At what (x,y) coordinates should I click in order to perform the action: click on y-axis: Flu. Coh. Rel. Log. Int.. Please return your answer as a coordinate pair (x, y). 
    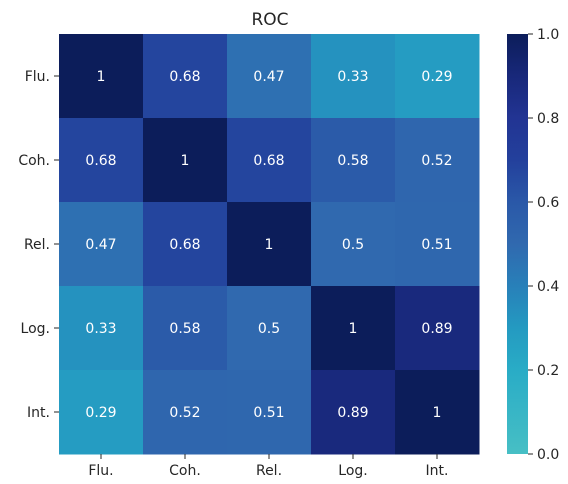
    Looking at the image, I should click on (38, 245).